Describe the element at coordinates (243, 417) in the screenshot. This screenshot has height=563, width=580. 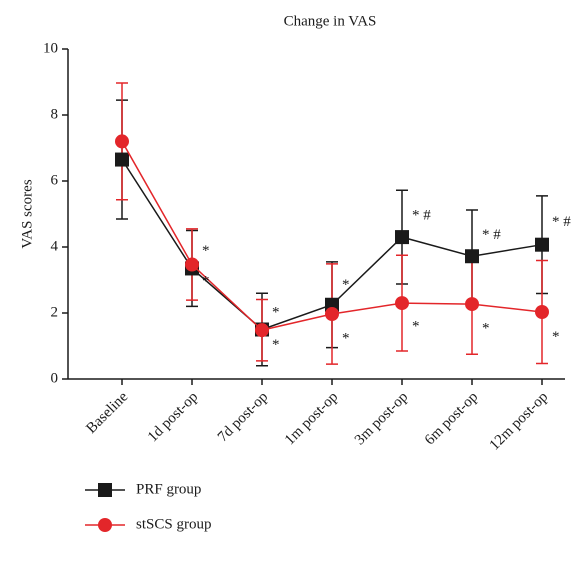
I see `x-tick-label: 7d post-op` at that location.